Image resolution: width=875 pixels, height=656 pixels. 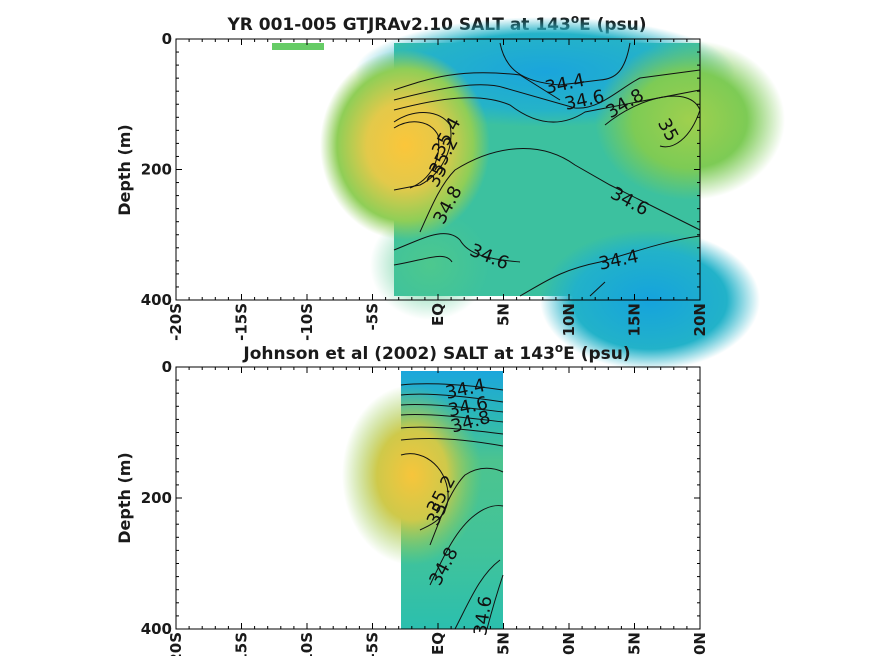 I want to click on chart-2-salinity-field, so click(x=422, y=500).